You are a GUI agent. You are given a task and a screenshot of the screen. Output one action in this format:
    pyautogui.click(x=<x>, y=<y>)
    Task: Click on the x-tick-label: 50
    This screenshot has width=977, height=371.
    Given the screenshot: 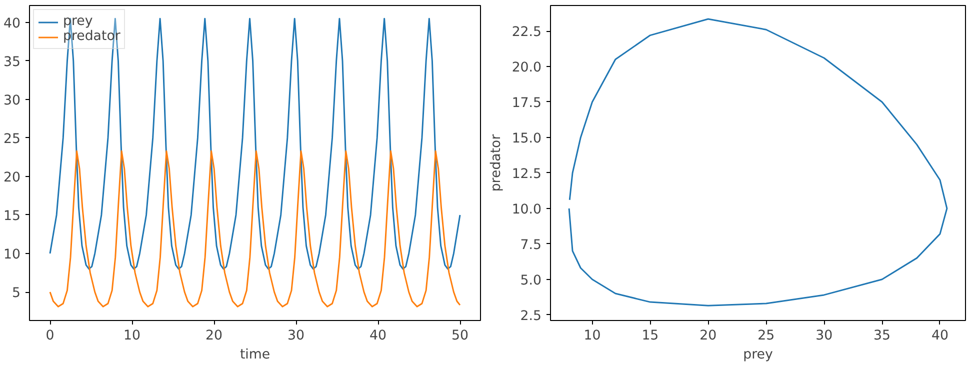 What is the action you would take?
    pyautogui.click(x=460, y=336)
    